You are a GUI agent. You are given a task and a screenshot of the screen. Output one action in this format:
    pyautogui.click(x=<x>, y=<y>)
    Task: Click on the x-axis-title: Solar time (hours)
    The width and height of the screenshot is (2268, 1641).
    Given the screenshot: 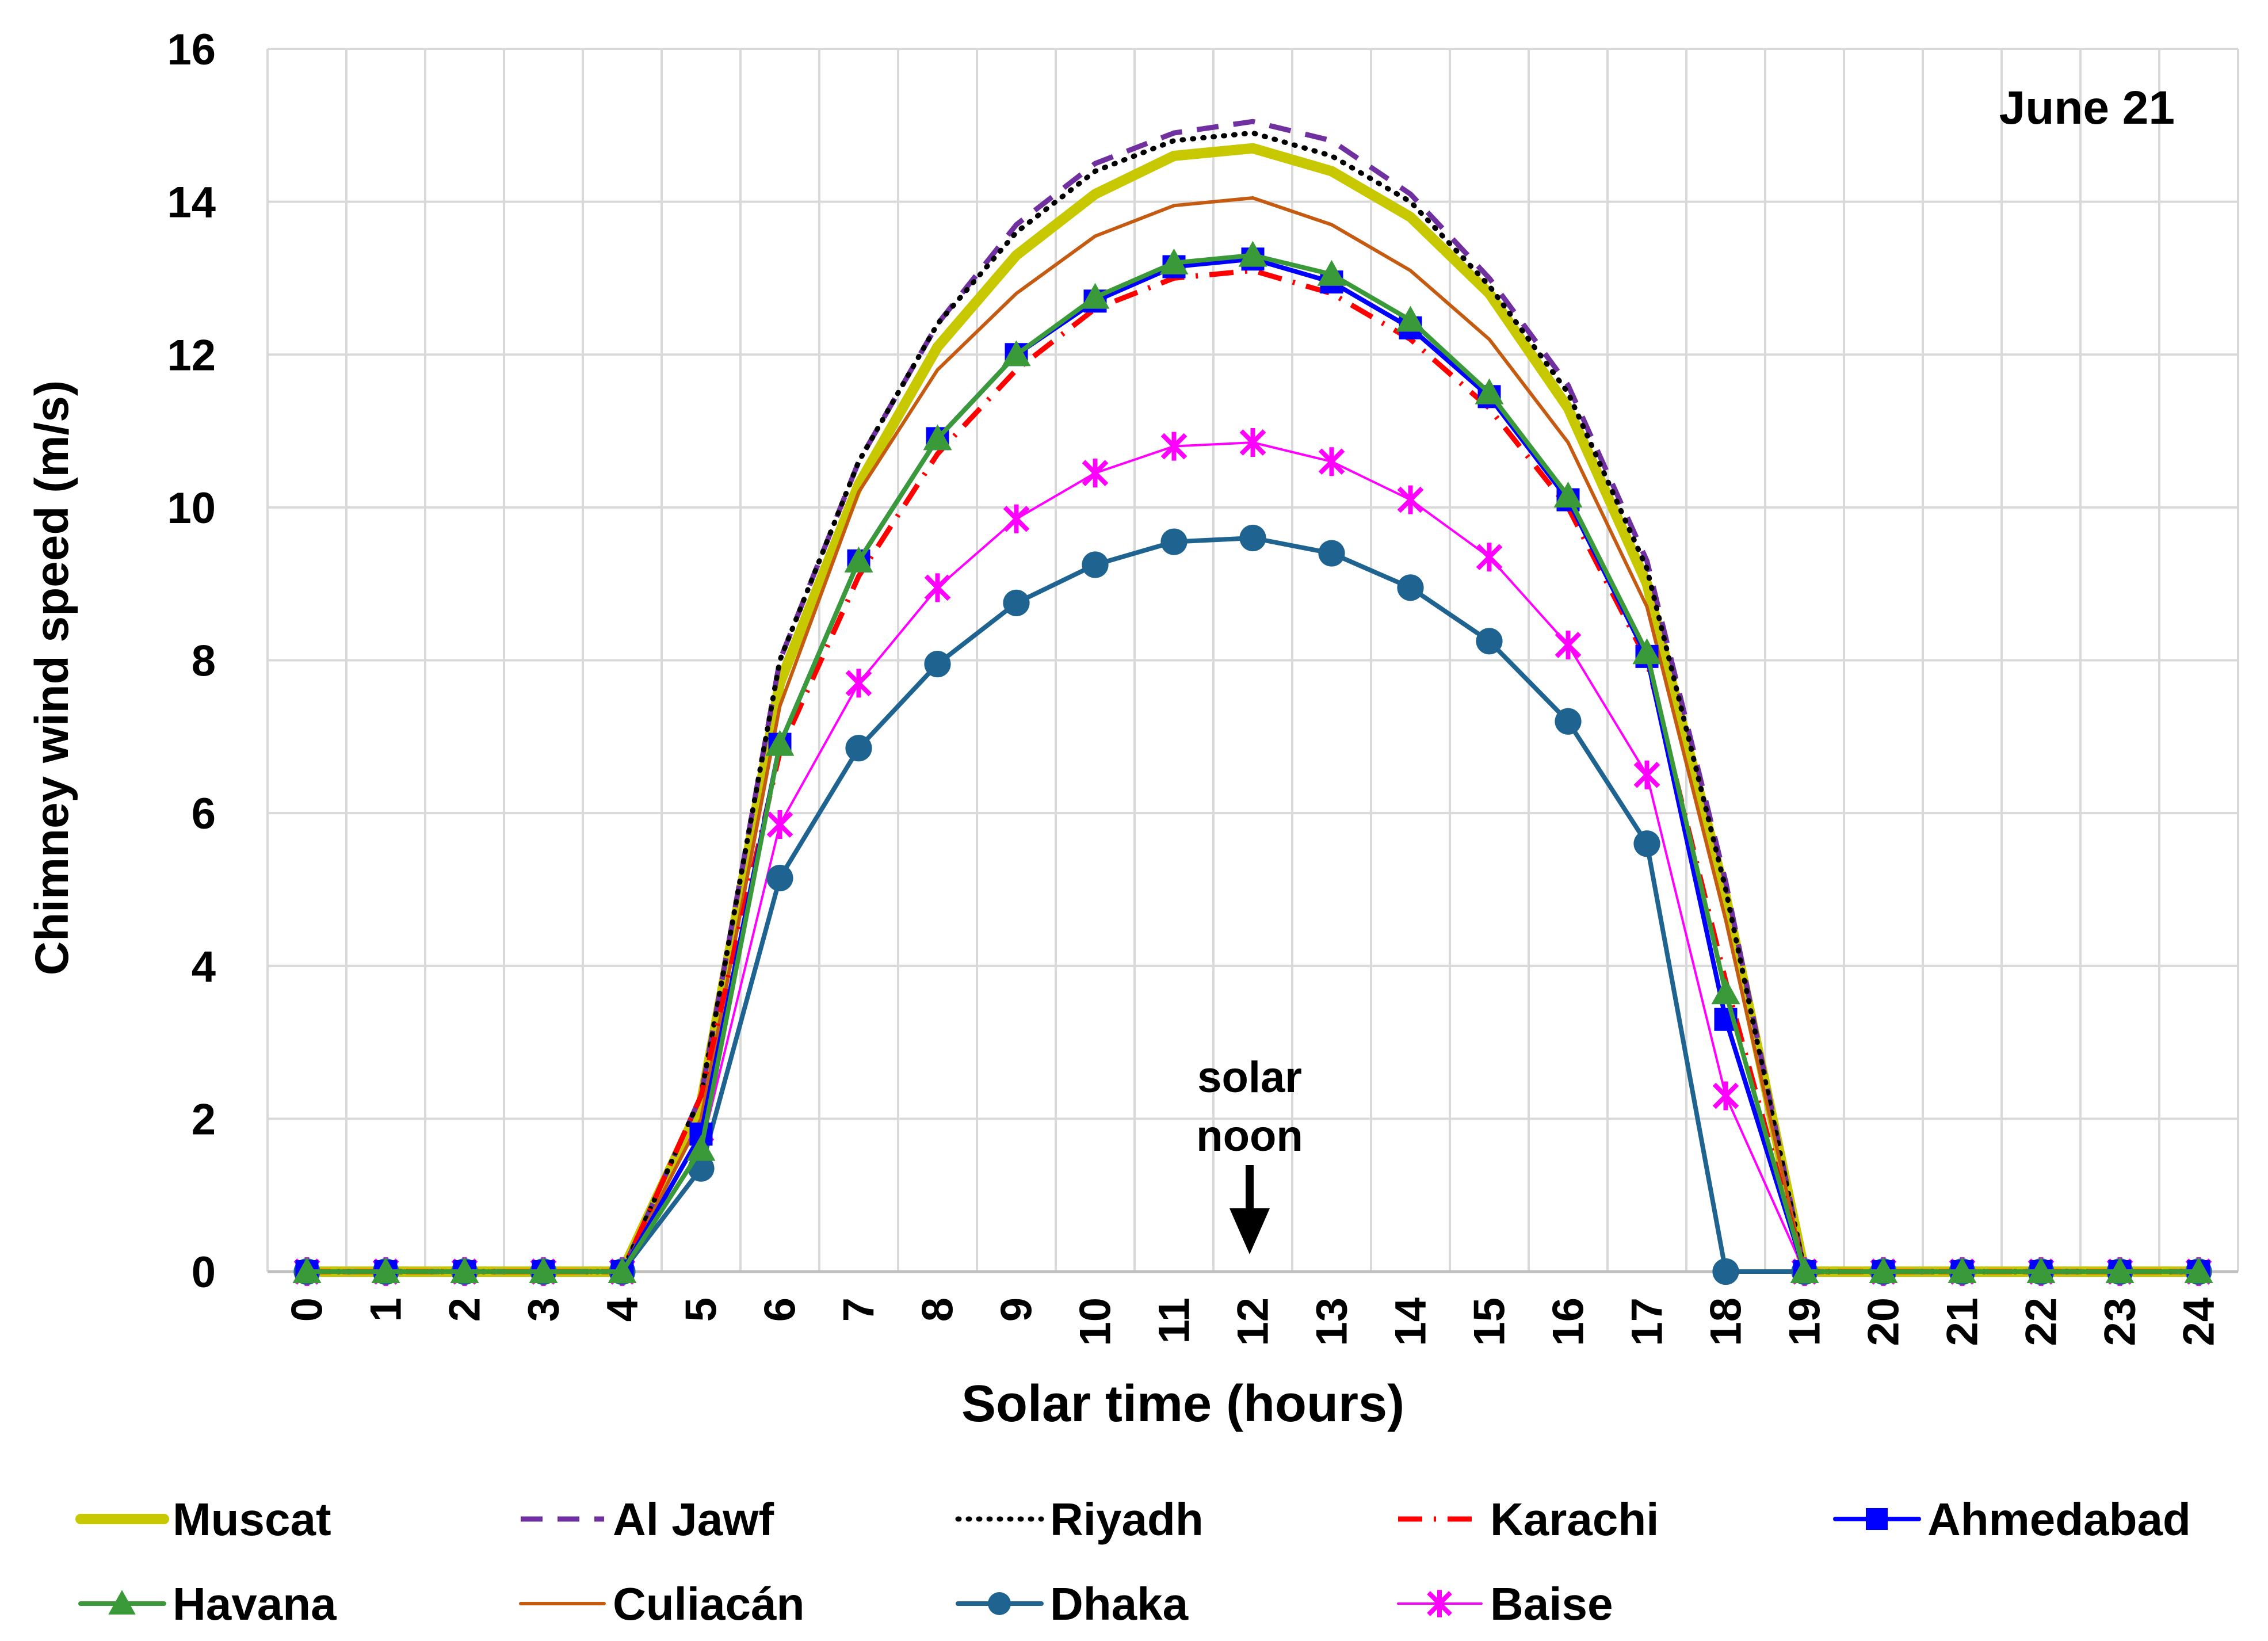 What is the action you would take?
    pyautogui.click(x=1182, y=1404)
    